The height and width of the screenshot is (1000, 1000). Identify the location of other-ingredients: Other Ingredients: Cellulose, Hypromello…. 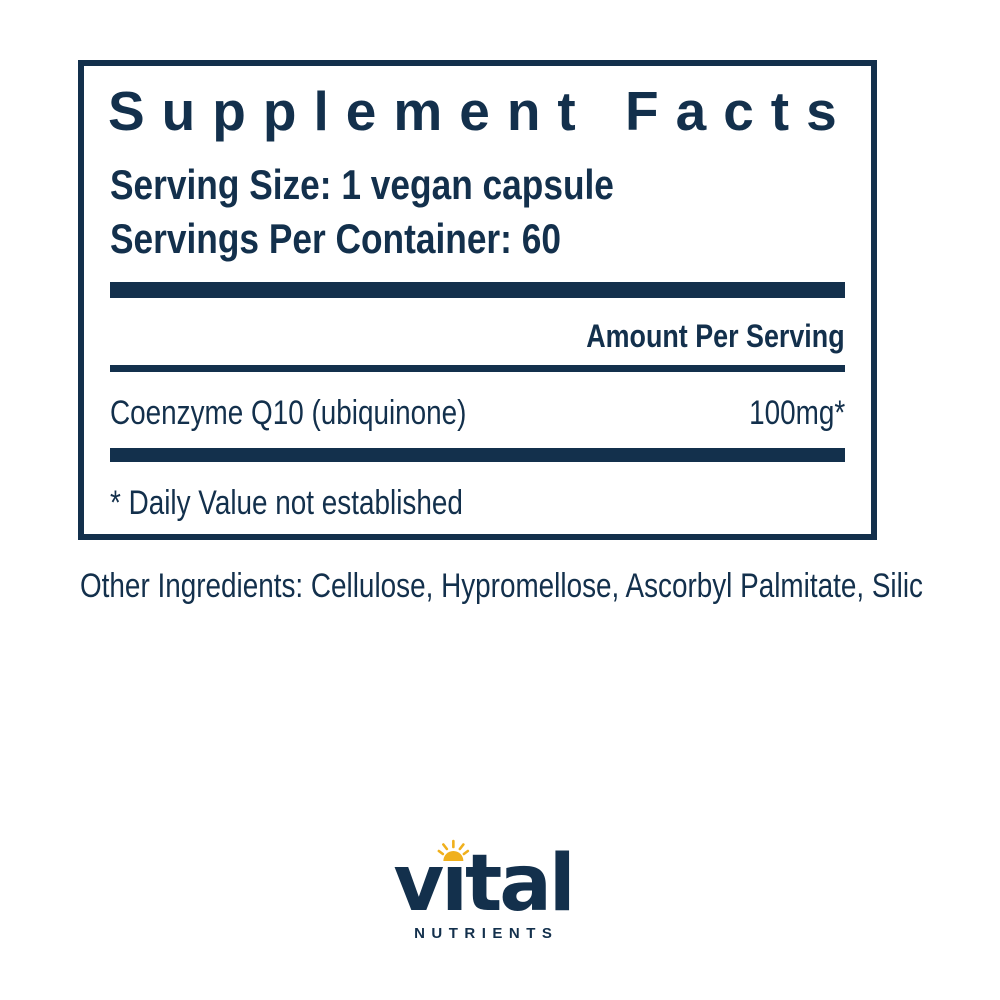
(540, 586).